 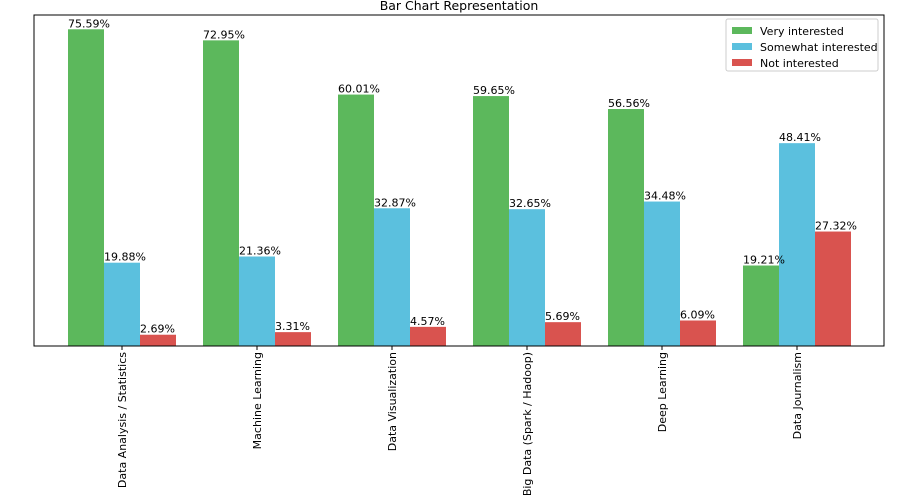 What do you see at coordinates (800, 137) in the screenshot?
I see `data-label-5-1: 48.41%` at bounding box center [800, 137].